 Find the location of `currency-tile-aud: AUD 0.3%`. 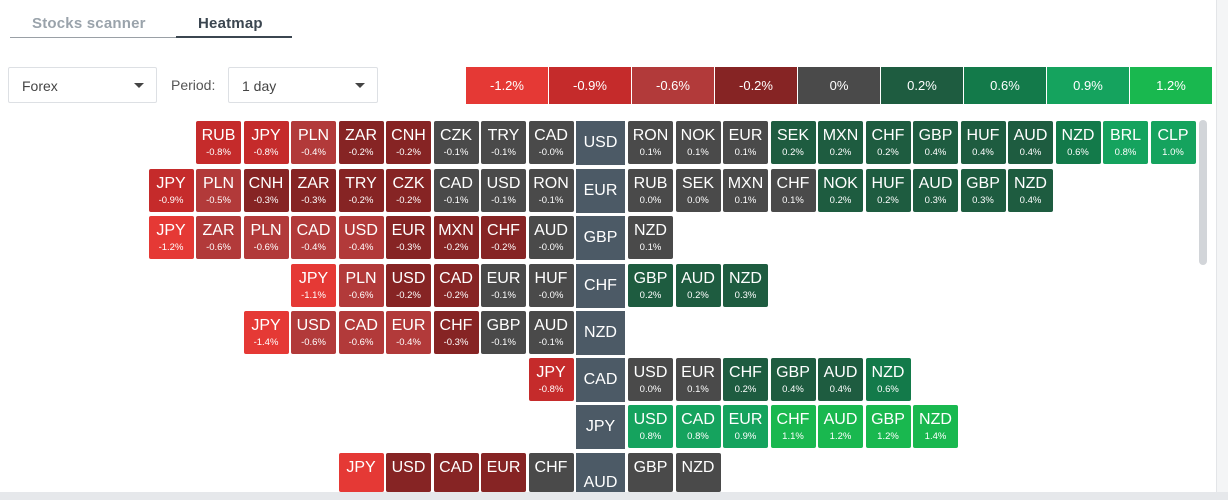

currency-tile-aud: AUD 0.3% is located at coordinates (935, 190).